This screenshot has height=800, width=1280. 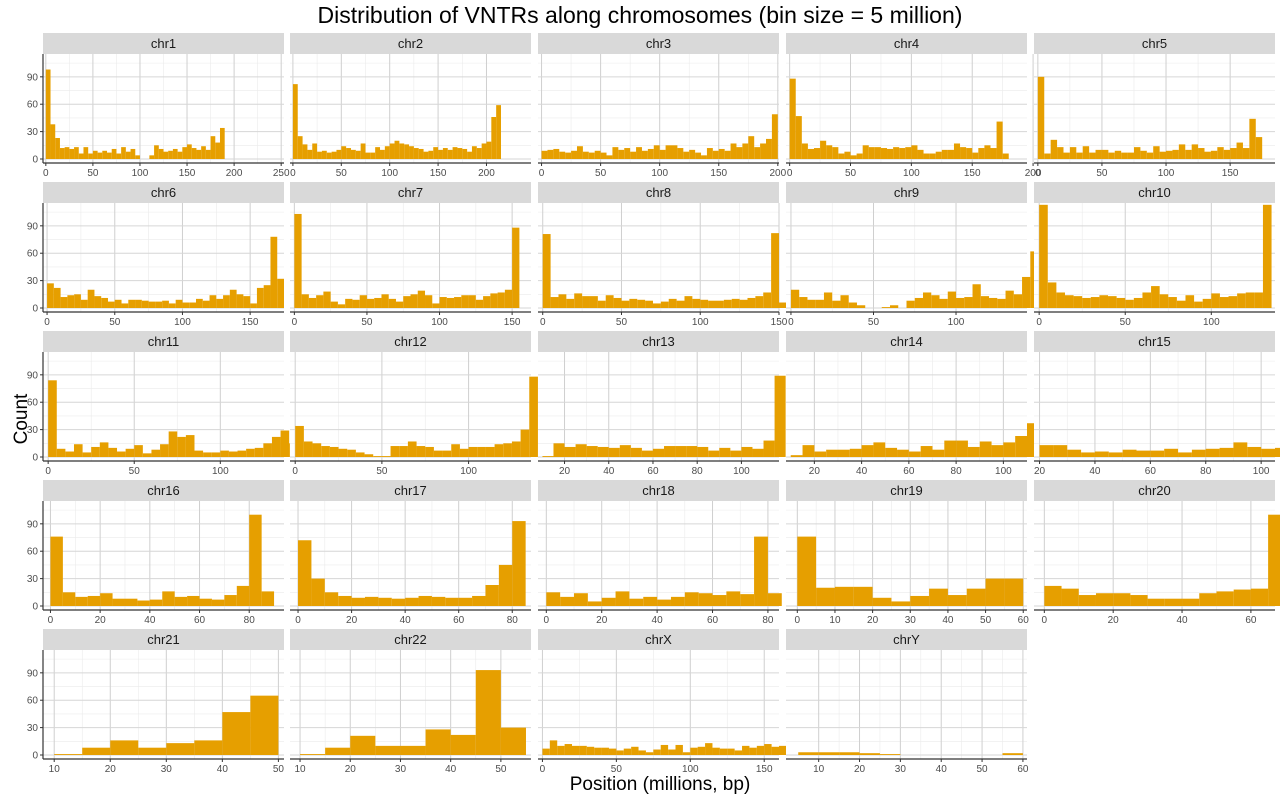 I want to click on x-tick-label: 200, so click(x=234, y=173).